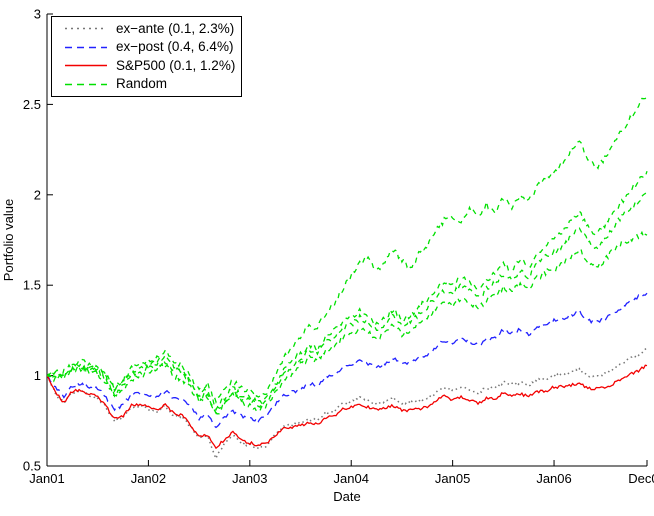 The width and height of the screenshot is (654, 516). I want to click on legend-item-ex-post: ex−post (0.4, 6.4%), so click(146, 47).